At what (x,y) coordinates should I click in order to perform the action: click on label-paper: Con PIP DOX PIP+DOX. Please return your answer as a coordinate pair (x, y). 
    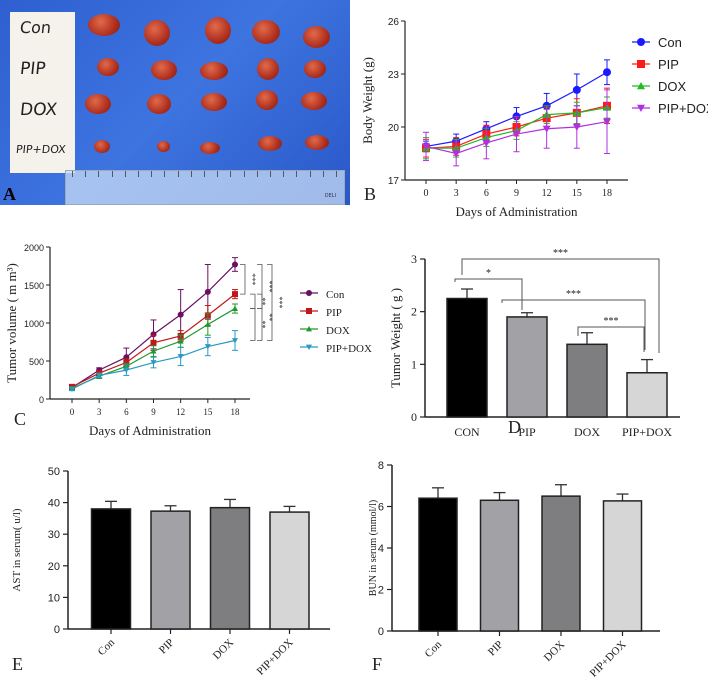
    Looking at the image, I should click on (42, 92).